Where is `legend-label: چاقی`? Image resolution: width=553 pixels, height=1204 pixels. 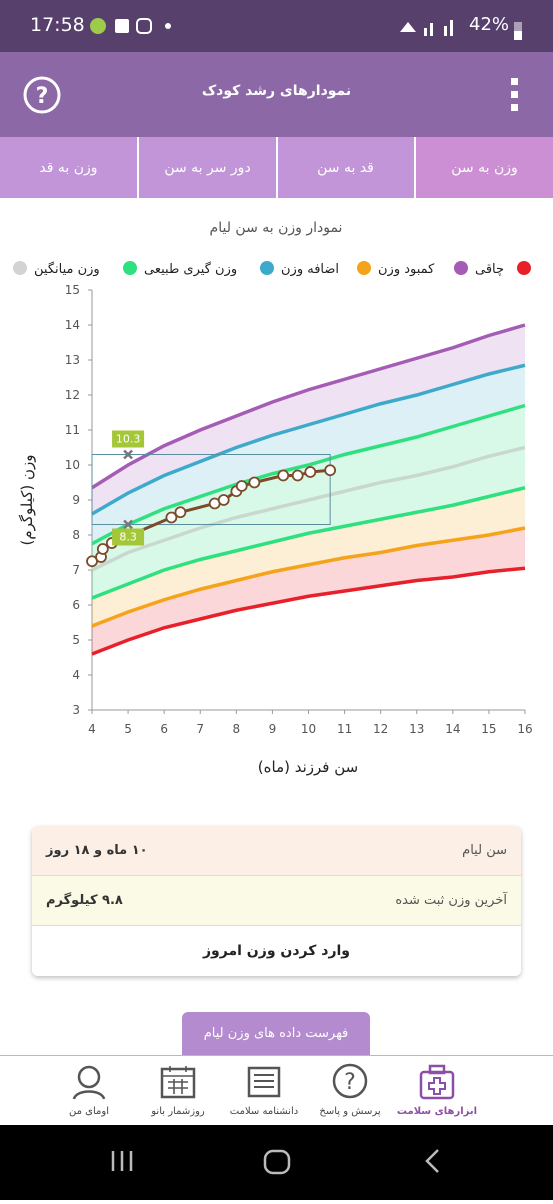
legend-label: چاقی is located at coordinates (489, 269).